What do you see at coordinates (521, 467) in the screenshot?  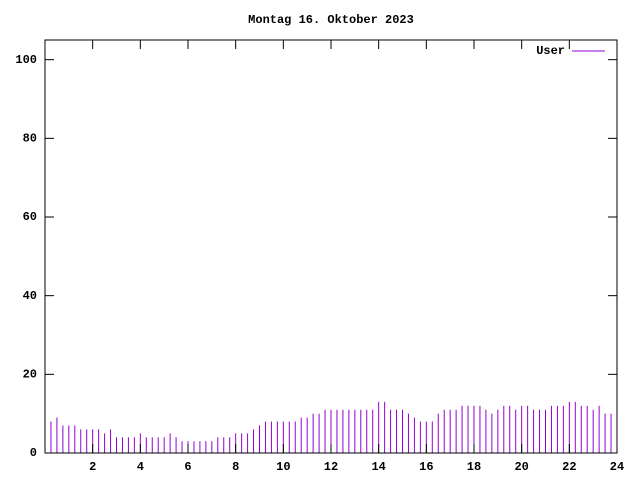 I see `x-tick-label: 20` at bounding box center [521, 467].